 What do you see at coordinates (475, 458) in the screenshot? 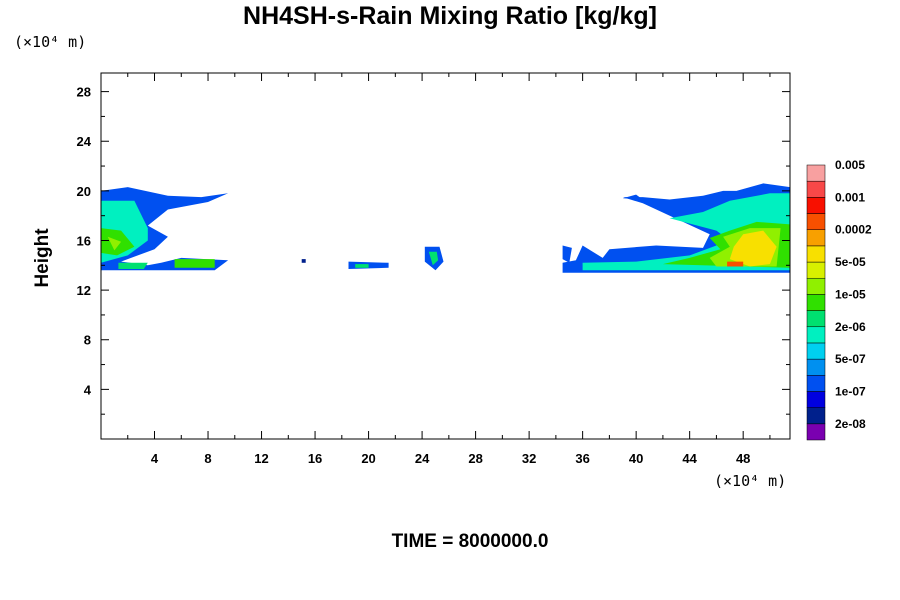
I see `x-tick-label-6: 28` at bounding box center [475, 458].